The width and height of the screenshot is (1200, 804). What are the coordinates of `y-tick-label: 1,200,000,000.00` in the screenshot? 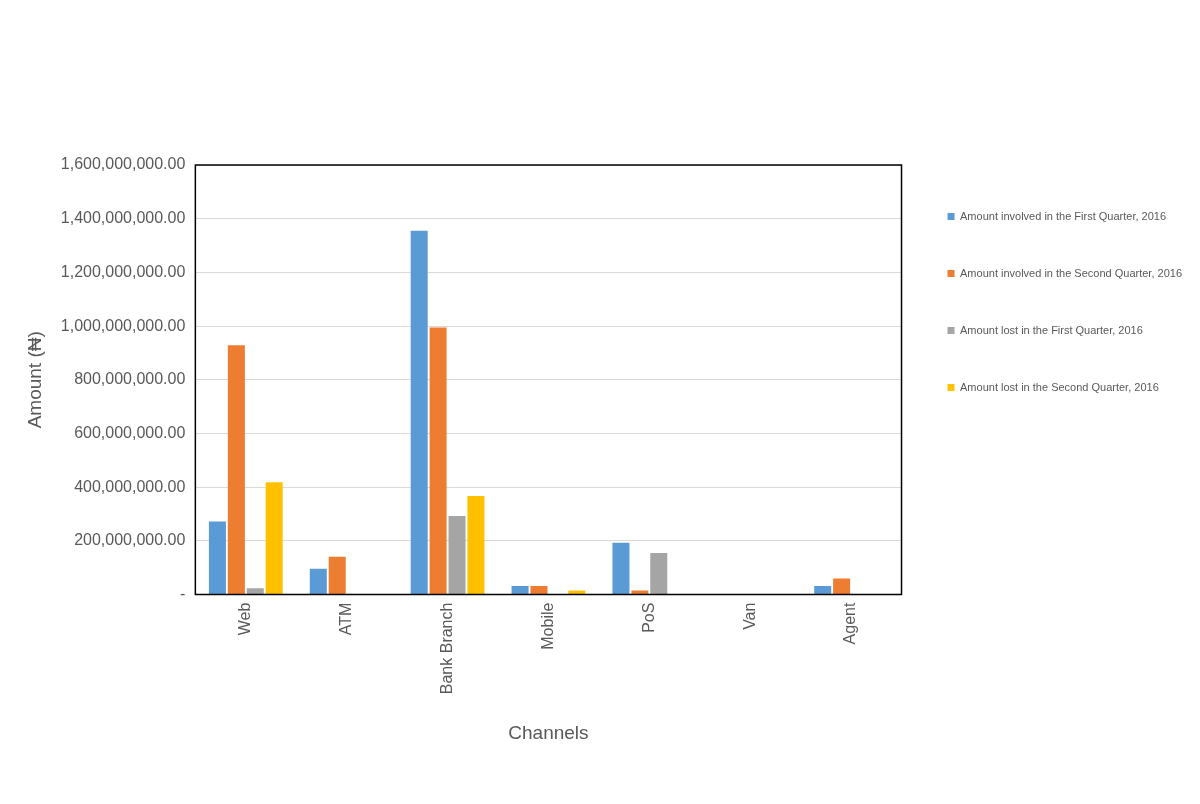 It's located at (123, 271).